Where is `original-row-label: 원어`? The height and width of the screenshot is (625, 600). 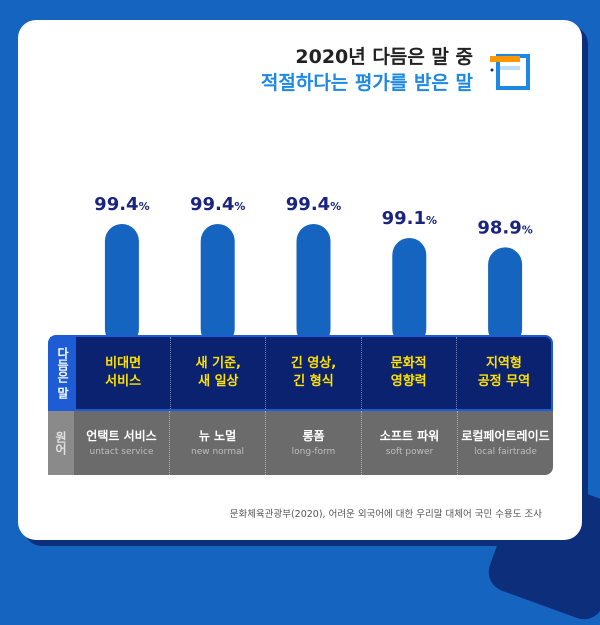
original-row-label: 원어 is located at coordinates (61, 443).